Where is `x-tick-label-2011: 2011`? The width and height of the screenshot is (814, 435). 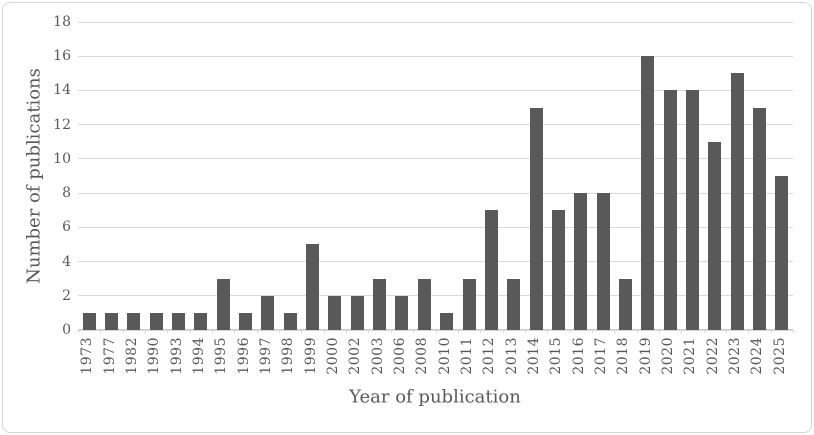
x-tick-label-2011: 2011 is located at coordinates (467, 356).